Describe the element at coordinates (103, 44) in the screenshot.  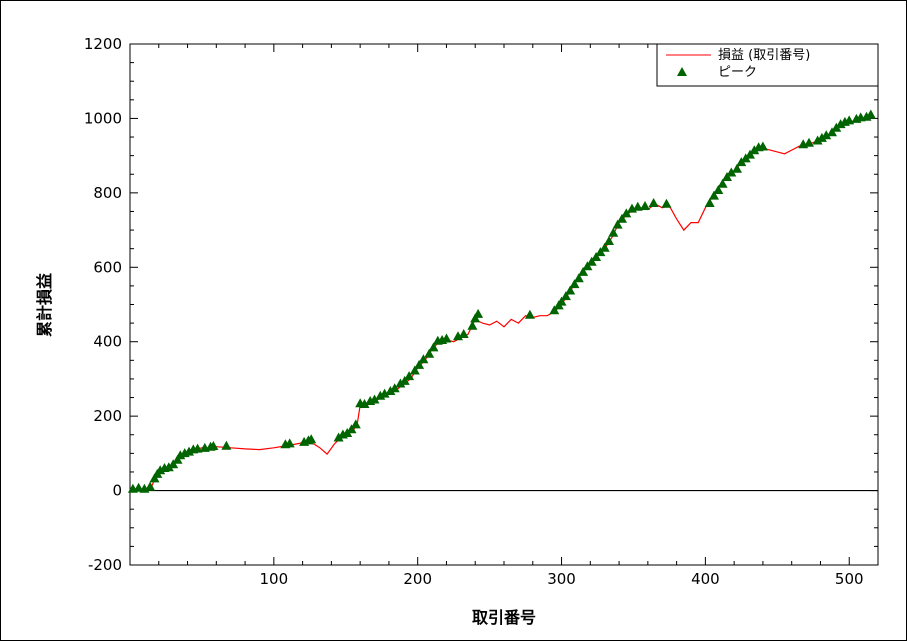
I see `y-tick-label: 1200` at that location.